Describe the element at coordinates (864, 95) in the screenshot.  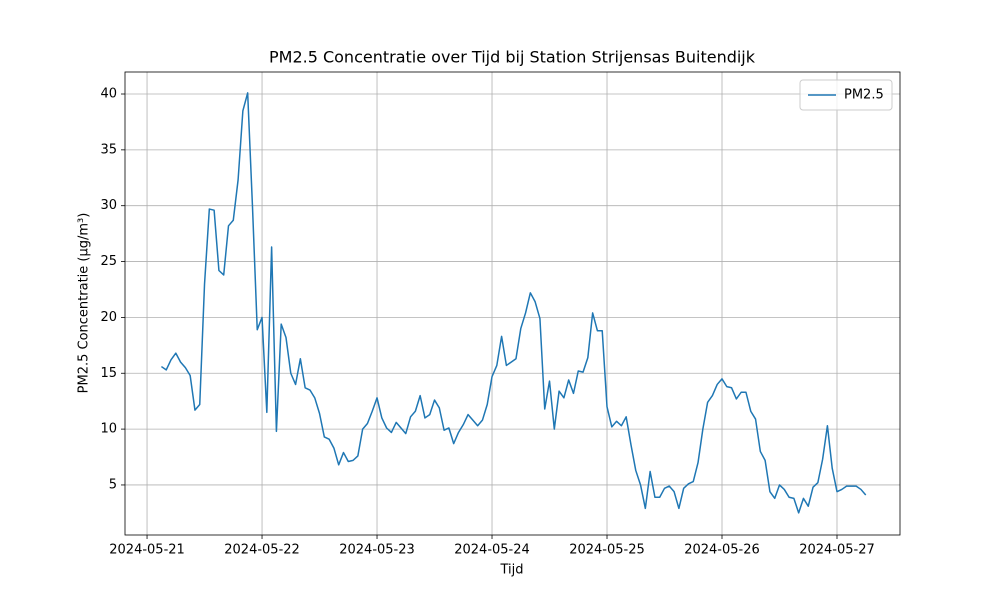
I see `legend-label: PM2.5` at that location.